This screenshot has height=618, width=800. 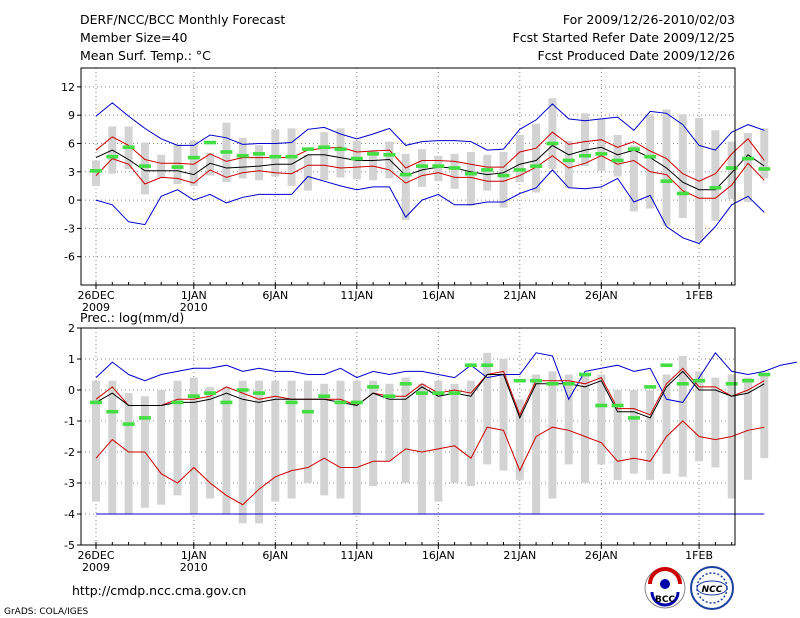 I want to click on x-tick-label: 26DEC, so click(x=95, y=295).